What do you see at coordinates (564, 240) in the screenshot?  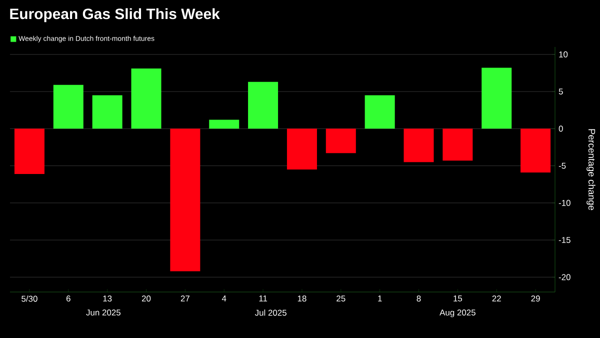 I see `y-tick-label: -15` at bounding box center [564, 240].